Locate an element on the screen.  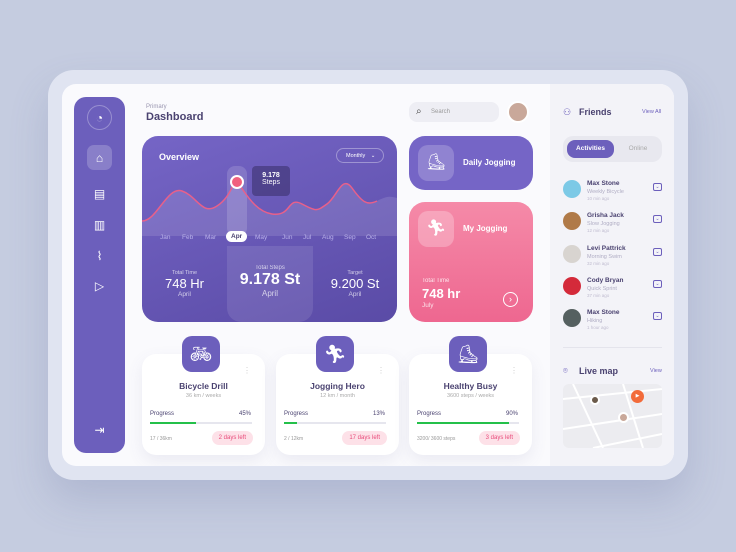
days-left-badge: 2 days left is located at coordinates (232, 438).